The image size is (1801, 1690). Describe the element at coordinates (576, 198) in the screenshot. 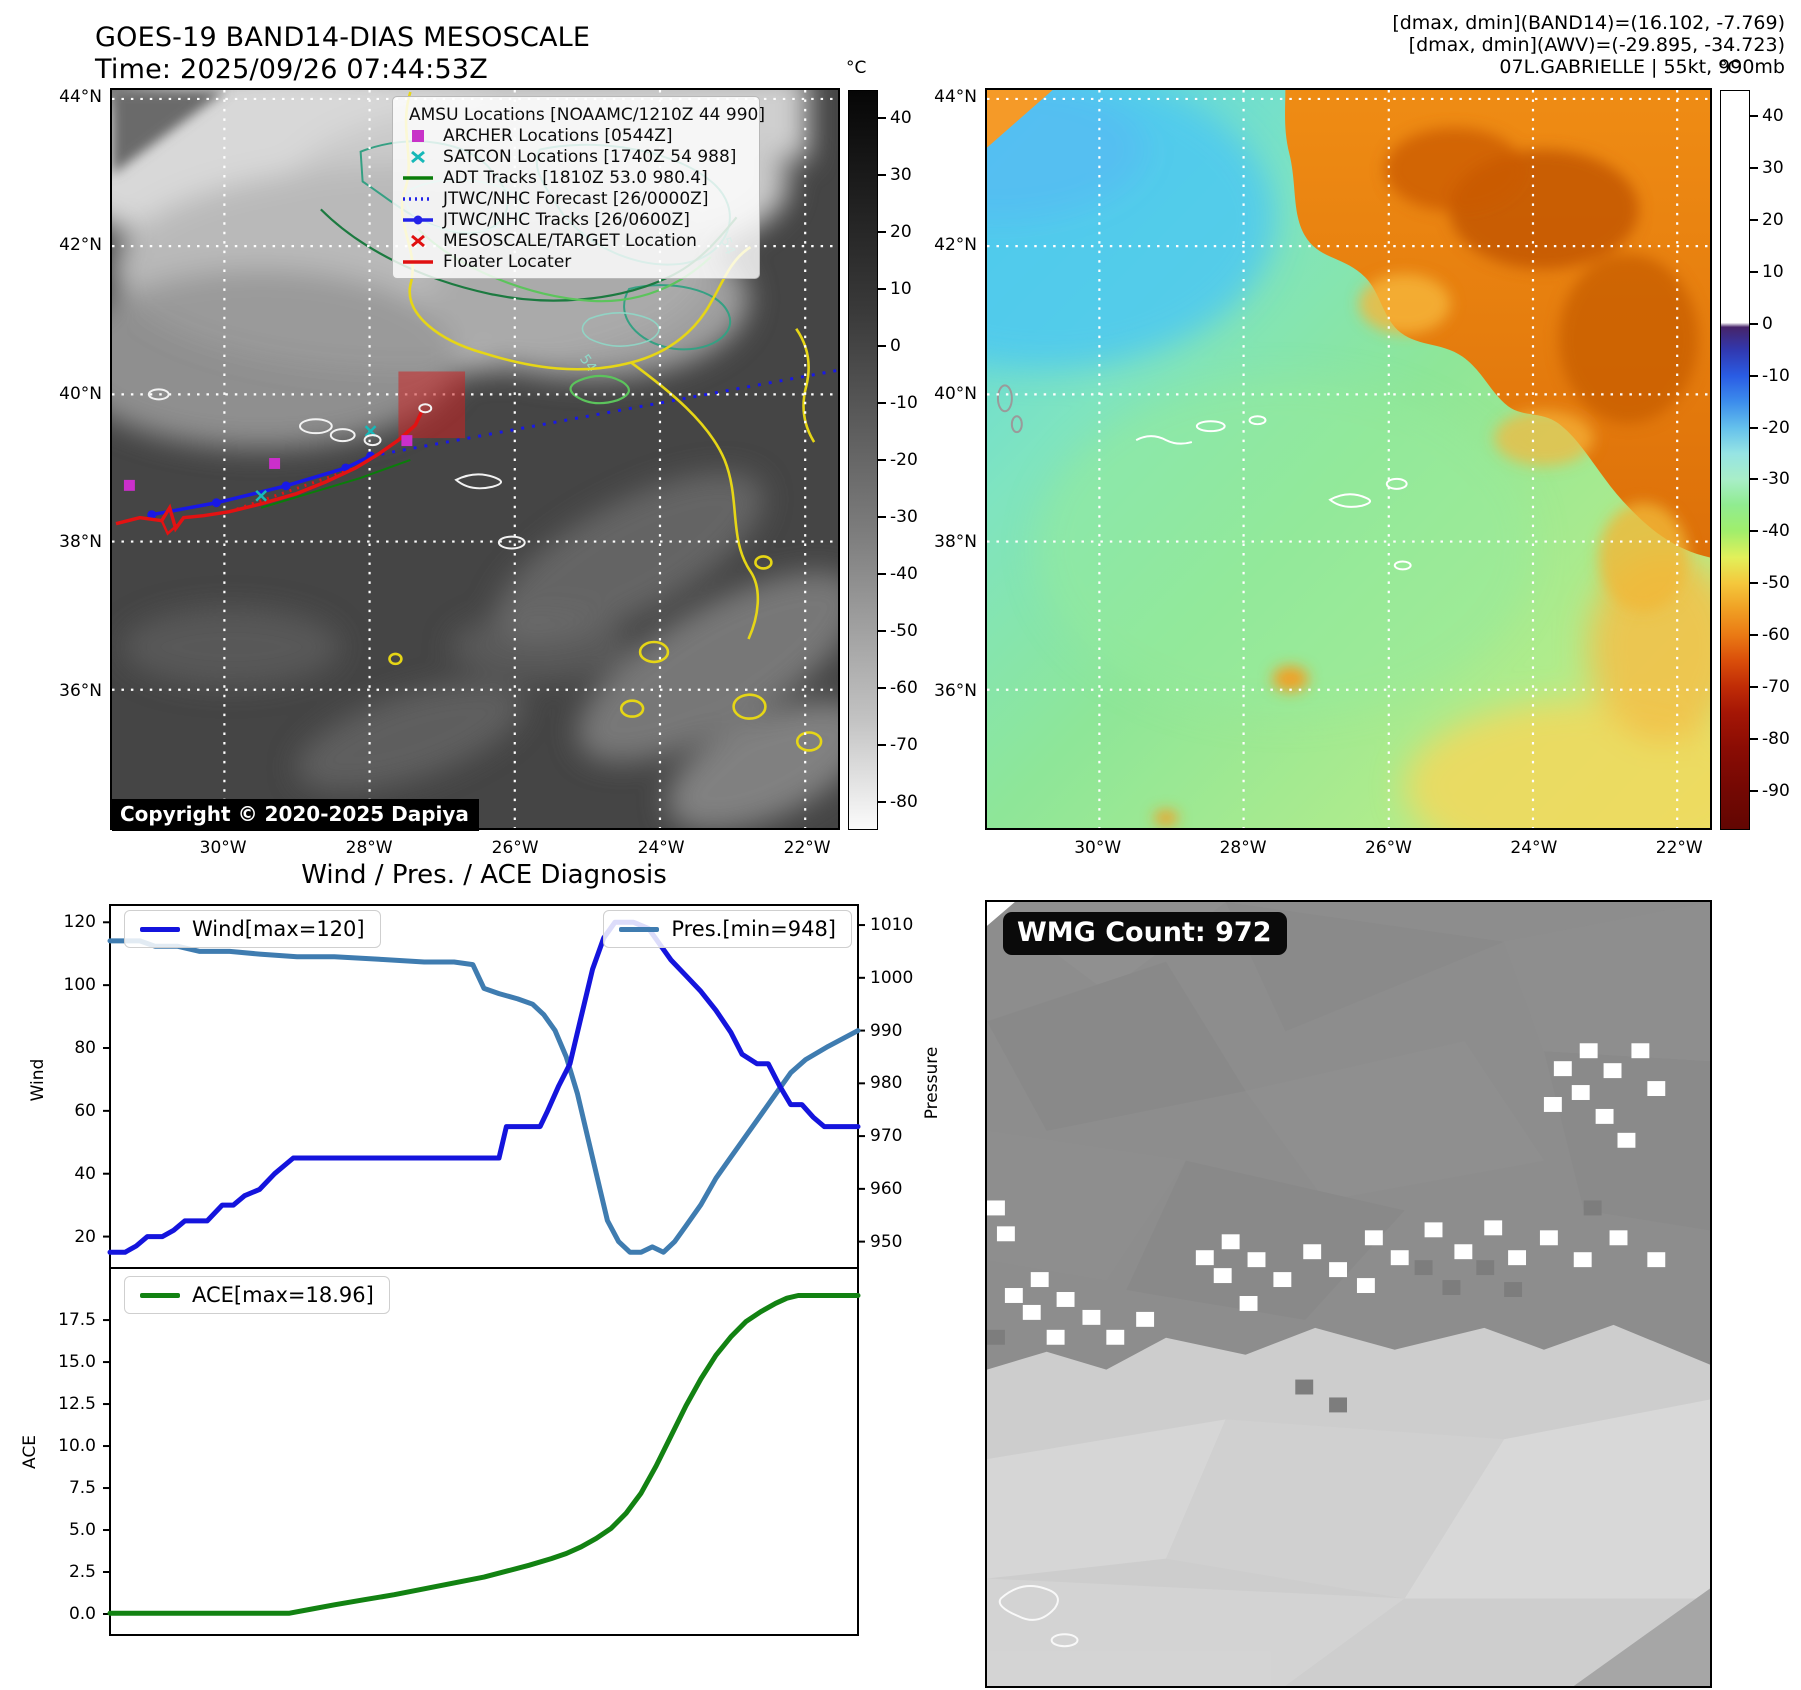

I see `map-legend-label: JTWC/NHC Forecast [26/0000Z]` at that location.